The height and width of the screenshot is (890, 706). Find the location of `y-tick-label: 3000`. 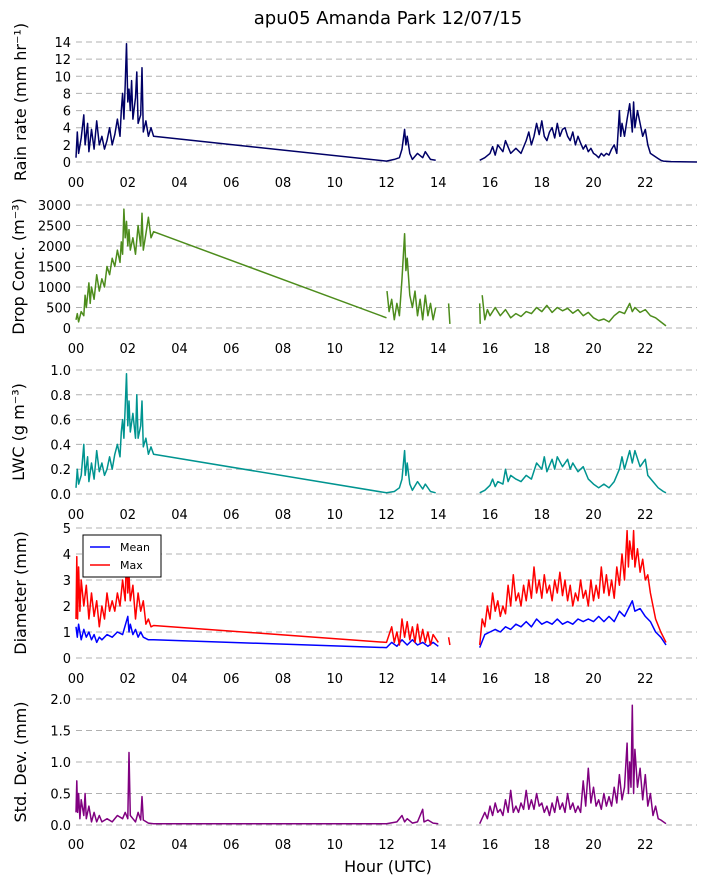

y-tick-label: 3000 is located at coordinates (54, 206).